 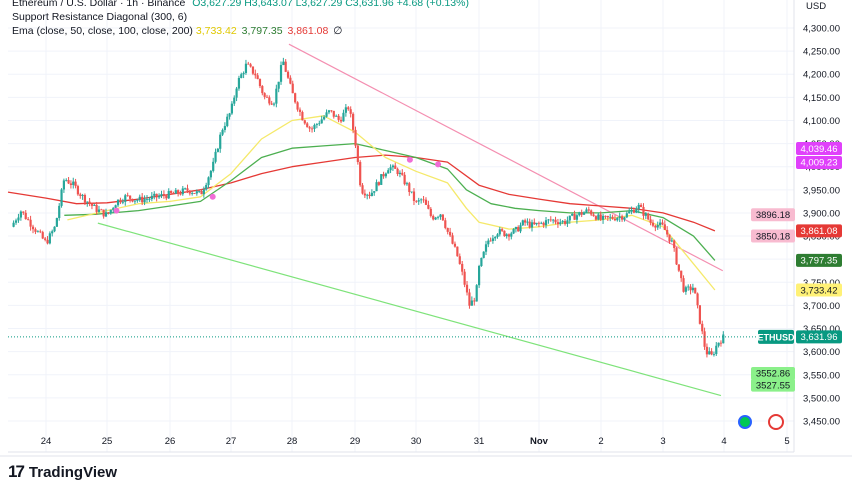 What do you see at coordinates (355, 441) in the screenshot?
I see `x-tick-label: 29` at bounding box center [355, 441].